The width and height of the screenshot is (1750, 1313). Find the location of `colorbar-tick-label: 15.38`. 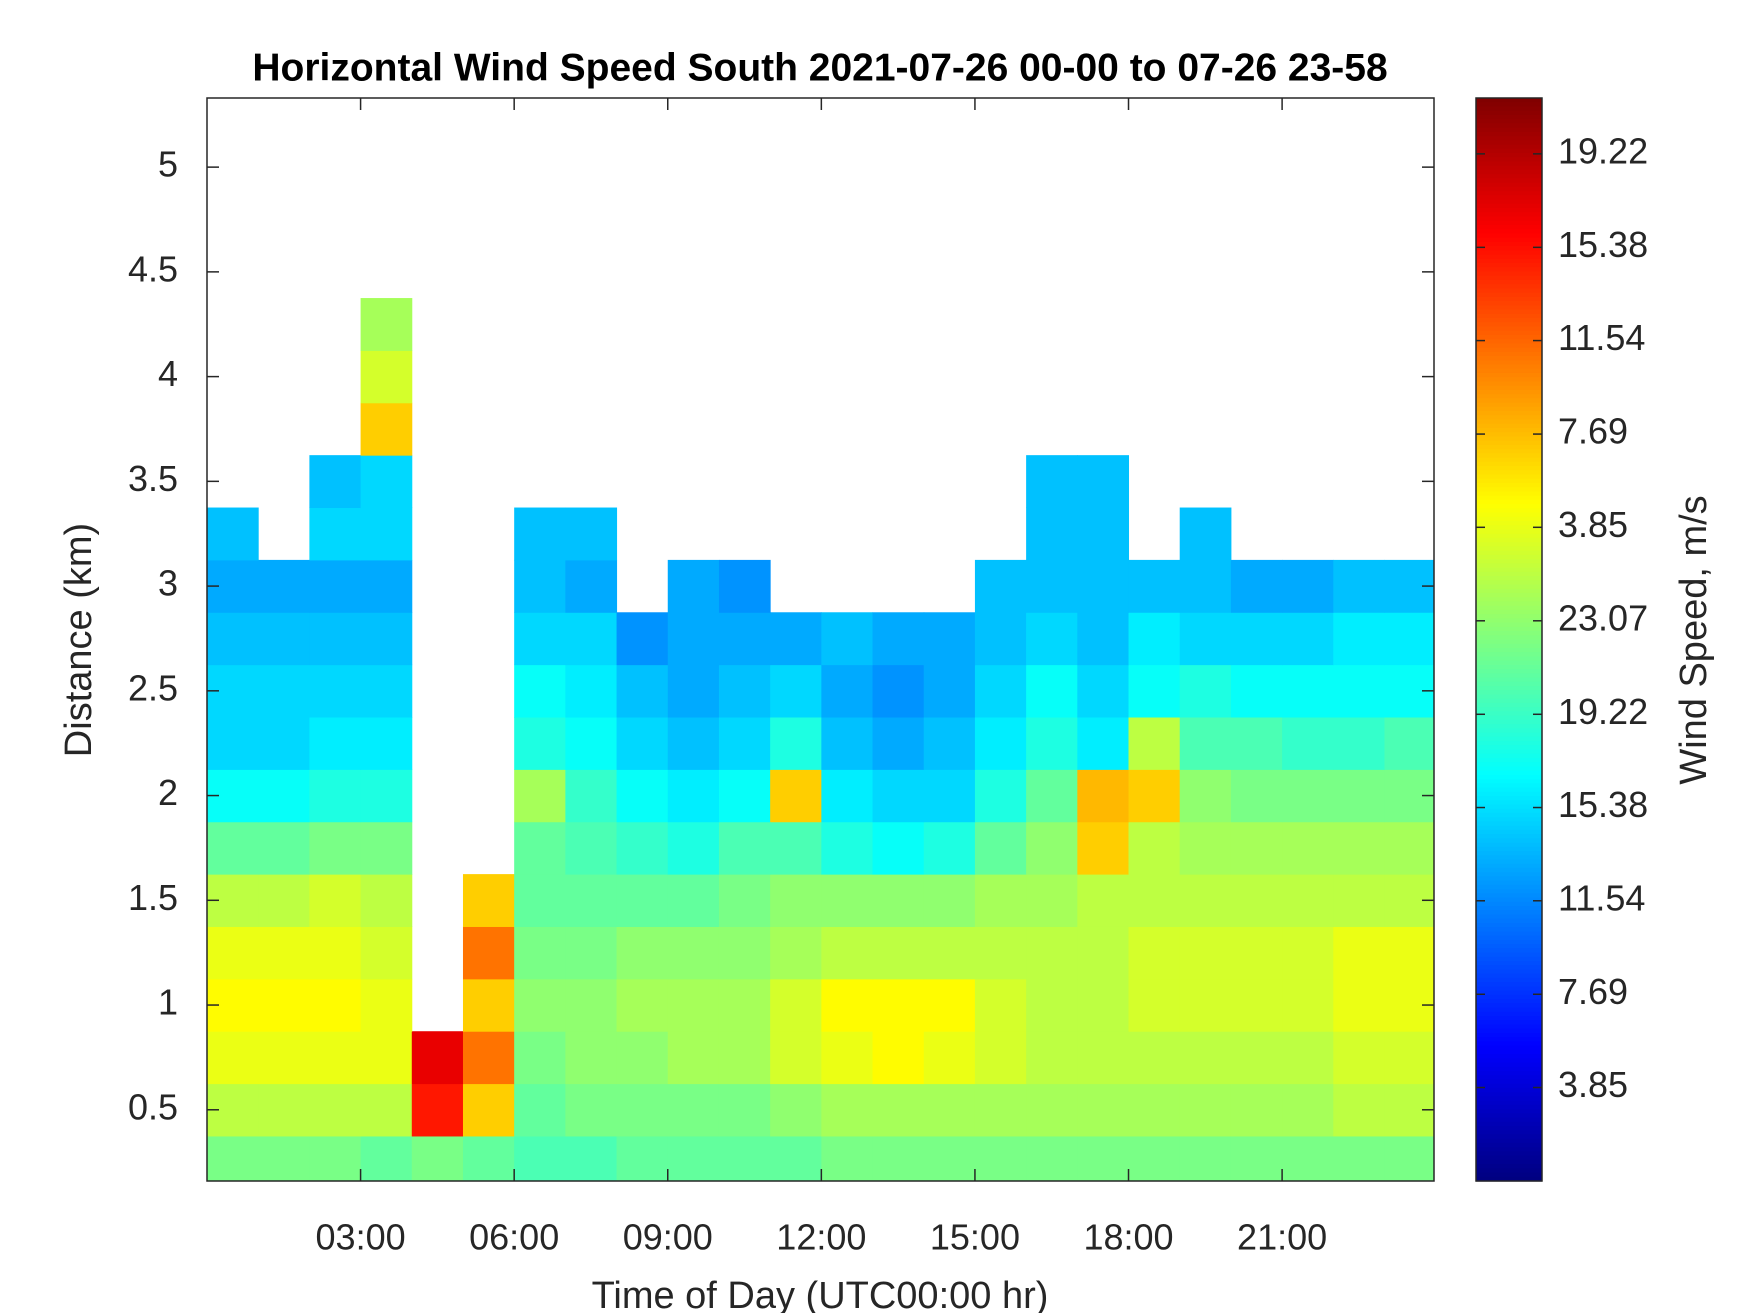

colorbar-tick-label: 15.38 is located at coordinates (1603, 244).